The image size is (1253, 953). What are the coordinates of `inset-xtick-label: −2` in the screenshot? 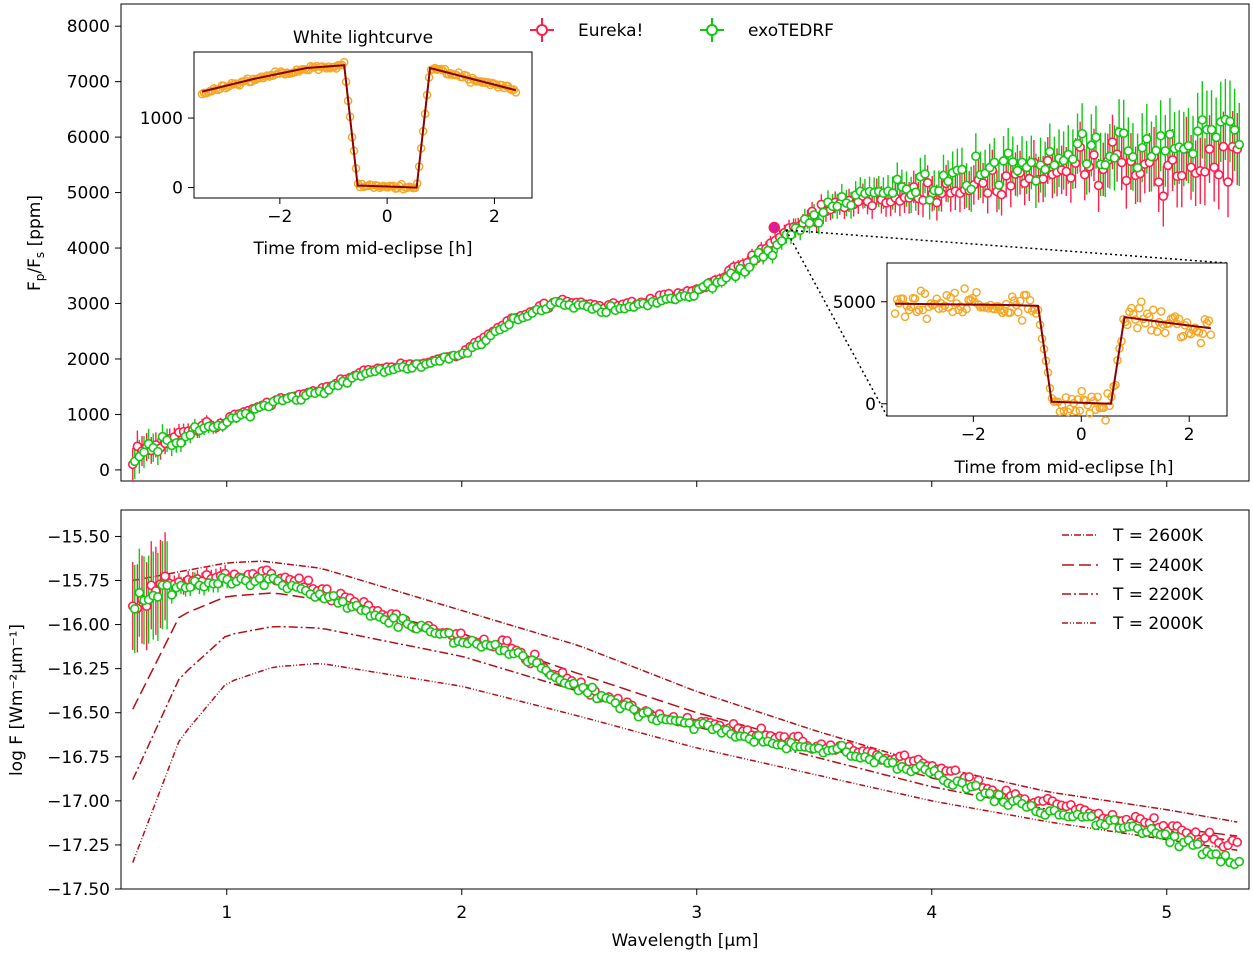 It's located at (279, 217).